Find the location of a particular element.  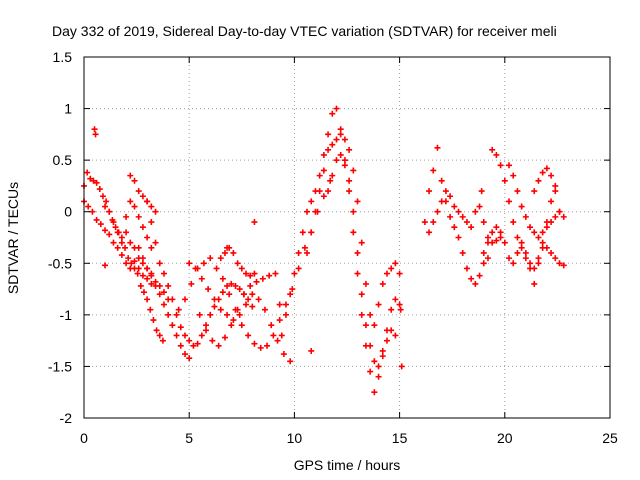

y-tick-label: -1 is located at coordinates (66, 315).